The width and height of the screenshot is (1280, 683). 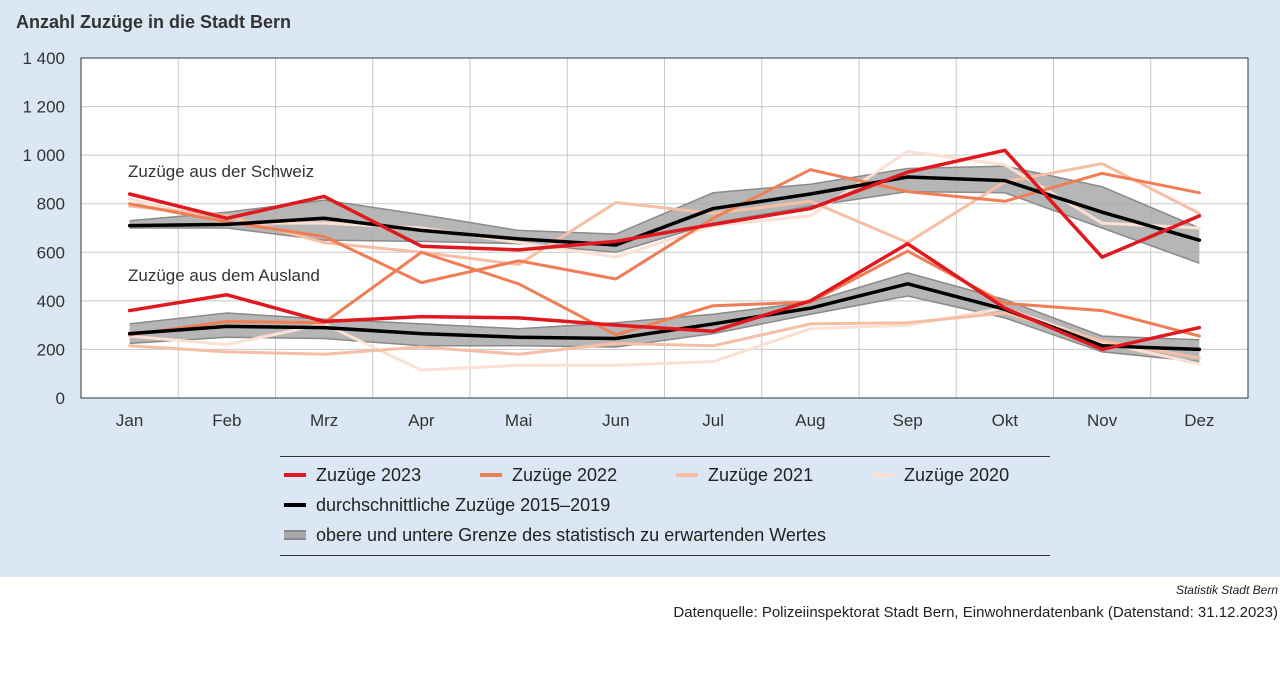 I want to click on y-tick-label: 0, so click(x=60, y=398).